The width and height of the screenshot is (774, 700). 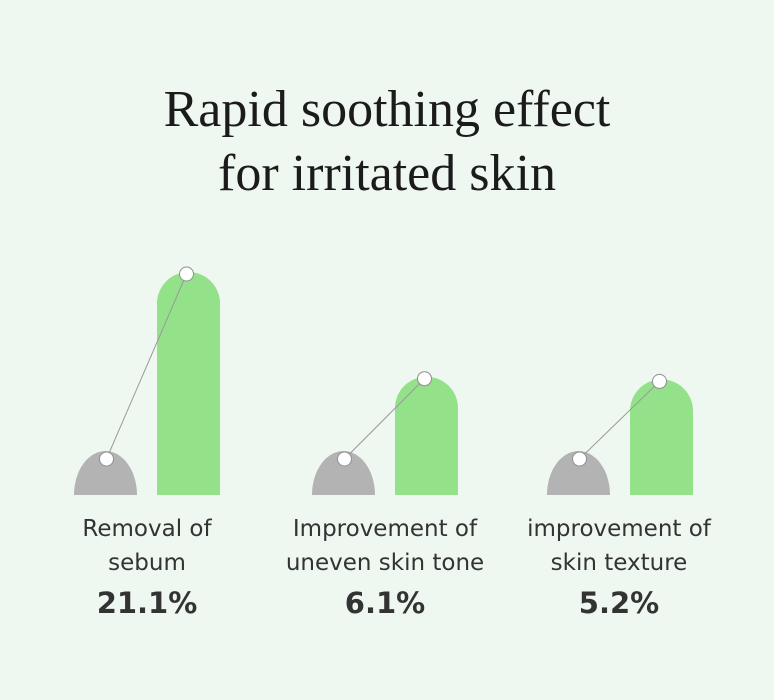 What do you see at coordinates (619, 603) in the screenshot?
I see `value-label-skin-texture: 5.2%` at bounding box center [619, 603].